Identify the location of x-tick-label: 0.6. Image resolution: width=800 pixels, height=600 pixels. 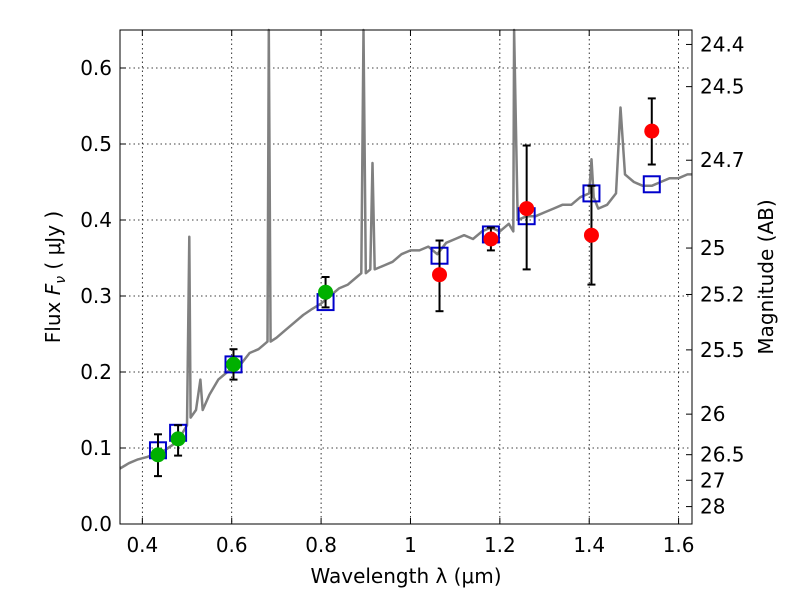
(232, 545).